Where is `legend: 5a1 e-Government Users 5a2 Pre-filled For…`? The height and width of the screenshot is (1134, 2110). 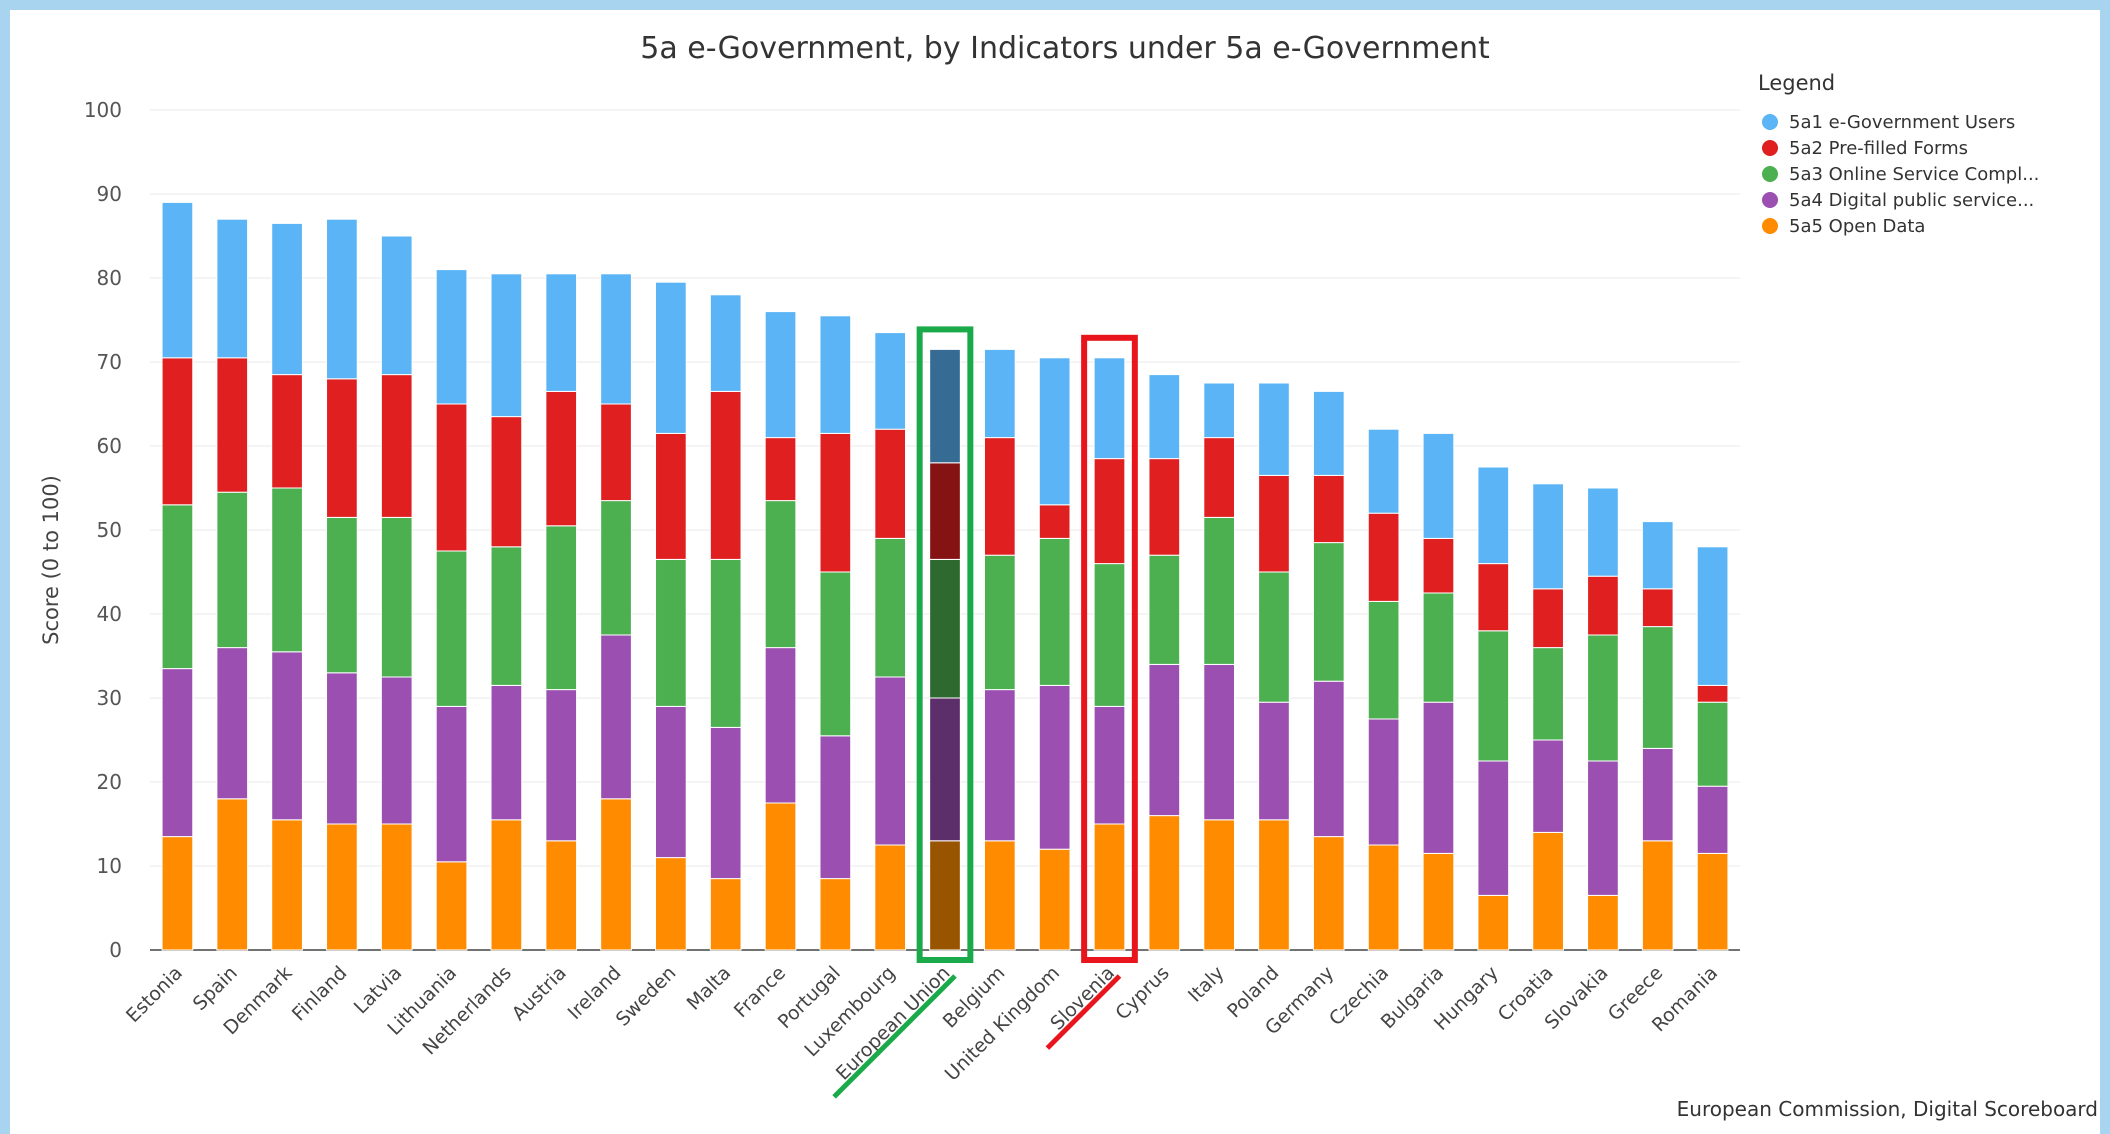 legend: 5a1 e-Government Users 5a2 Pre-filled For… is located at coordinates (1900, 174).